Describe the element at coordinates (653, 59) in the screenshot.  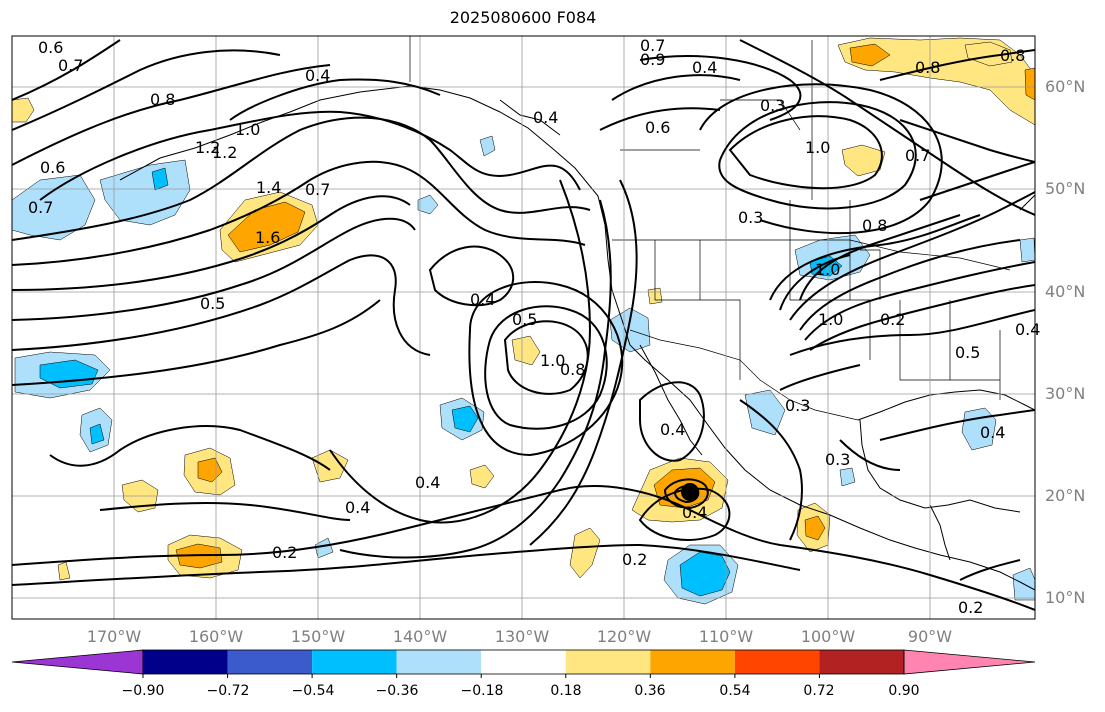
I see `contour-label: 0.9` at that location.